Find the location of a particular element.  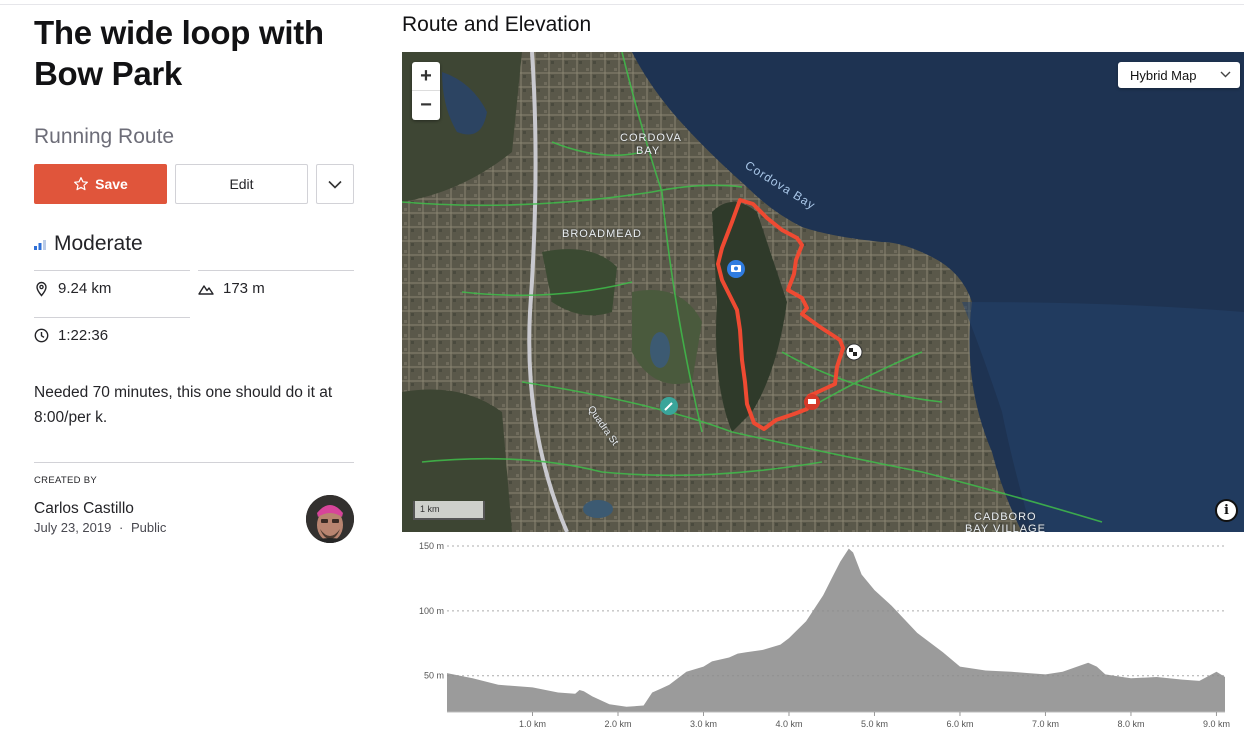

x-tick-label: 4.0 km is located at coordinates (788, 724).